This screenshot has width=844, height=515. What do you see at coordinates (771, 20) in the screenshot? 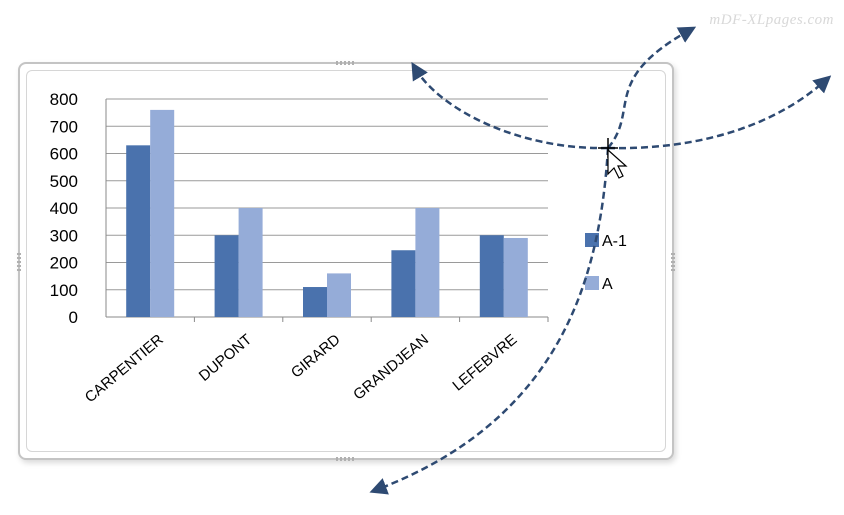
I see `watermark: mDF-XLpages.com` at bounding box center [771, 20].